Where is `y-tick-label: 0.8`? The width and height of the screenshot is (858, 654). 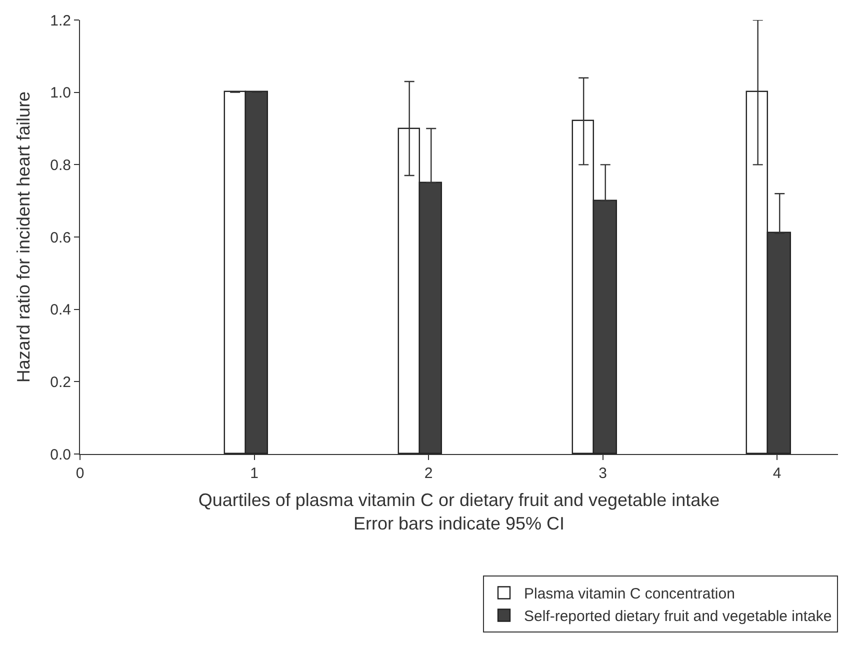 y-tick-label: 0.8 is located at coordinates (60, 165).